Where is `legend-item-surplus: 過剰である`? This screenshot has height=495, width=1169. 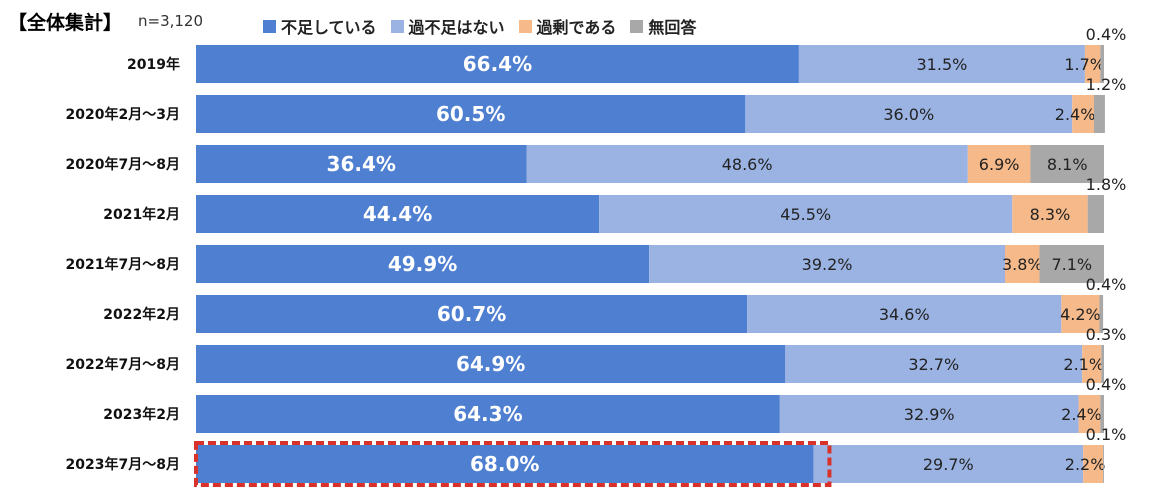 legend-item-surplus: 過剰である is located at coordinates (567, 26).